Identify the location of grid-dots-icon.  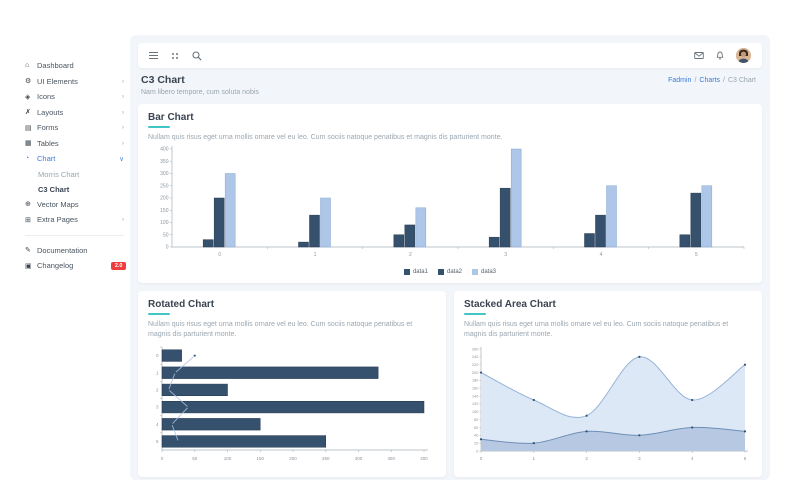
(175, 55).